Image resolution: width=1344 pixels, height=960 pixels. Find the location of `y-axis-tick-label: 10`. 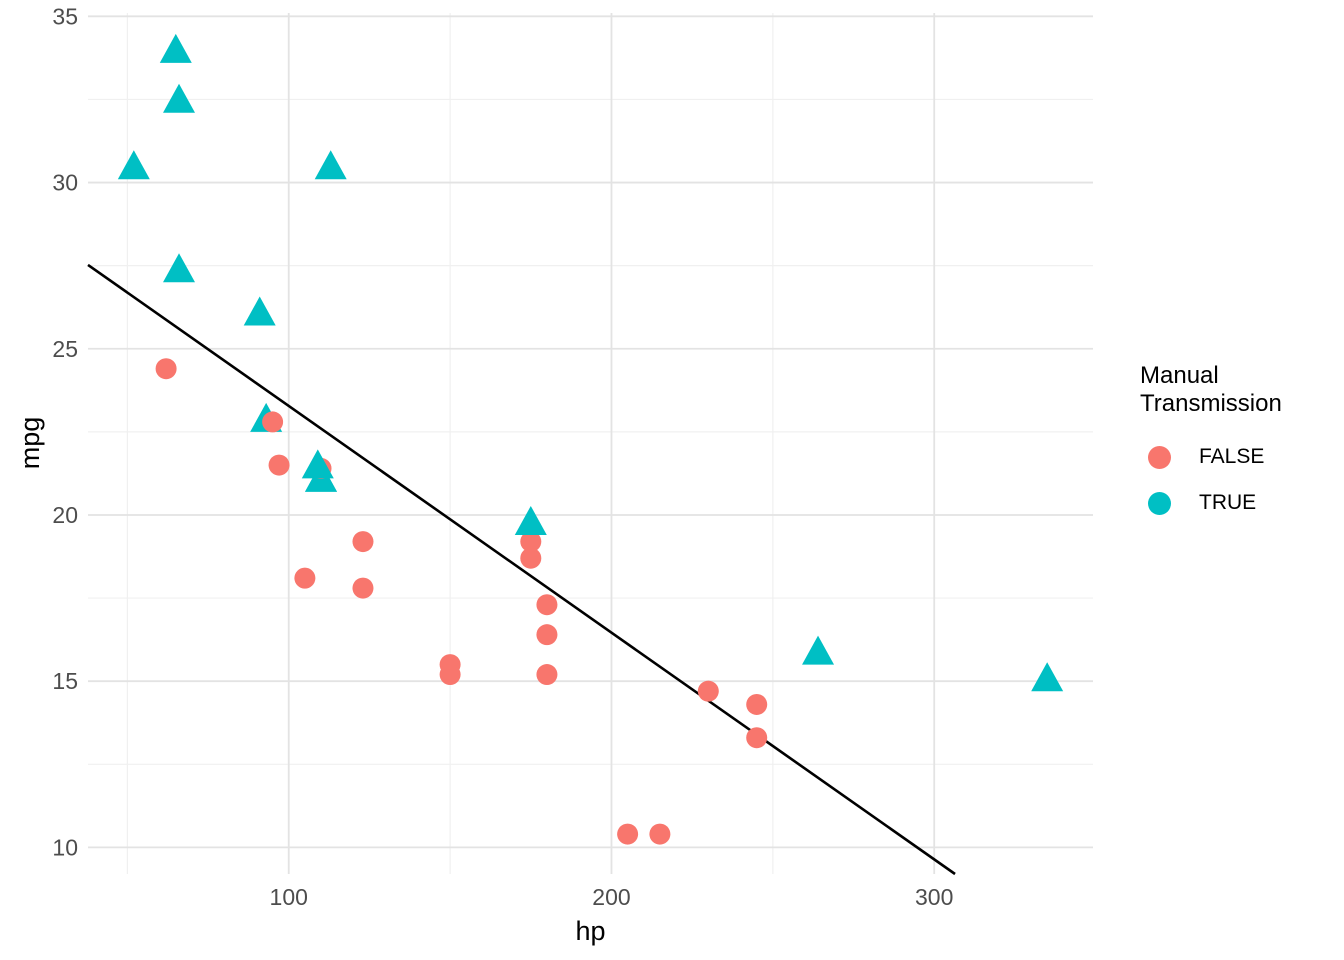

y-axis-tick-label: 10 is located at coordinates (65, 847).